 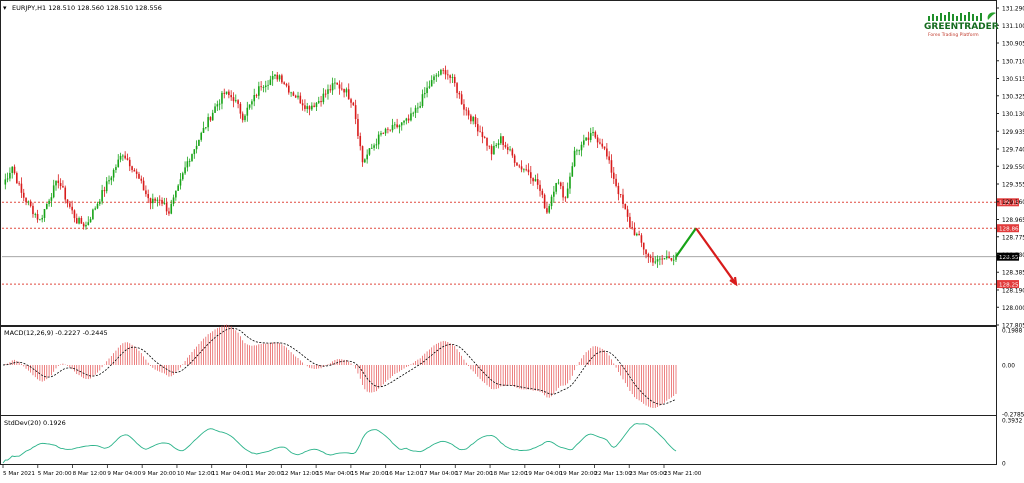 I want to click on stddev-tick-label: 0.3932, so click(x=1012, y=422).